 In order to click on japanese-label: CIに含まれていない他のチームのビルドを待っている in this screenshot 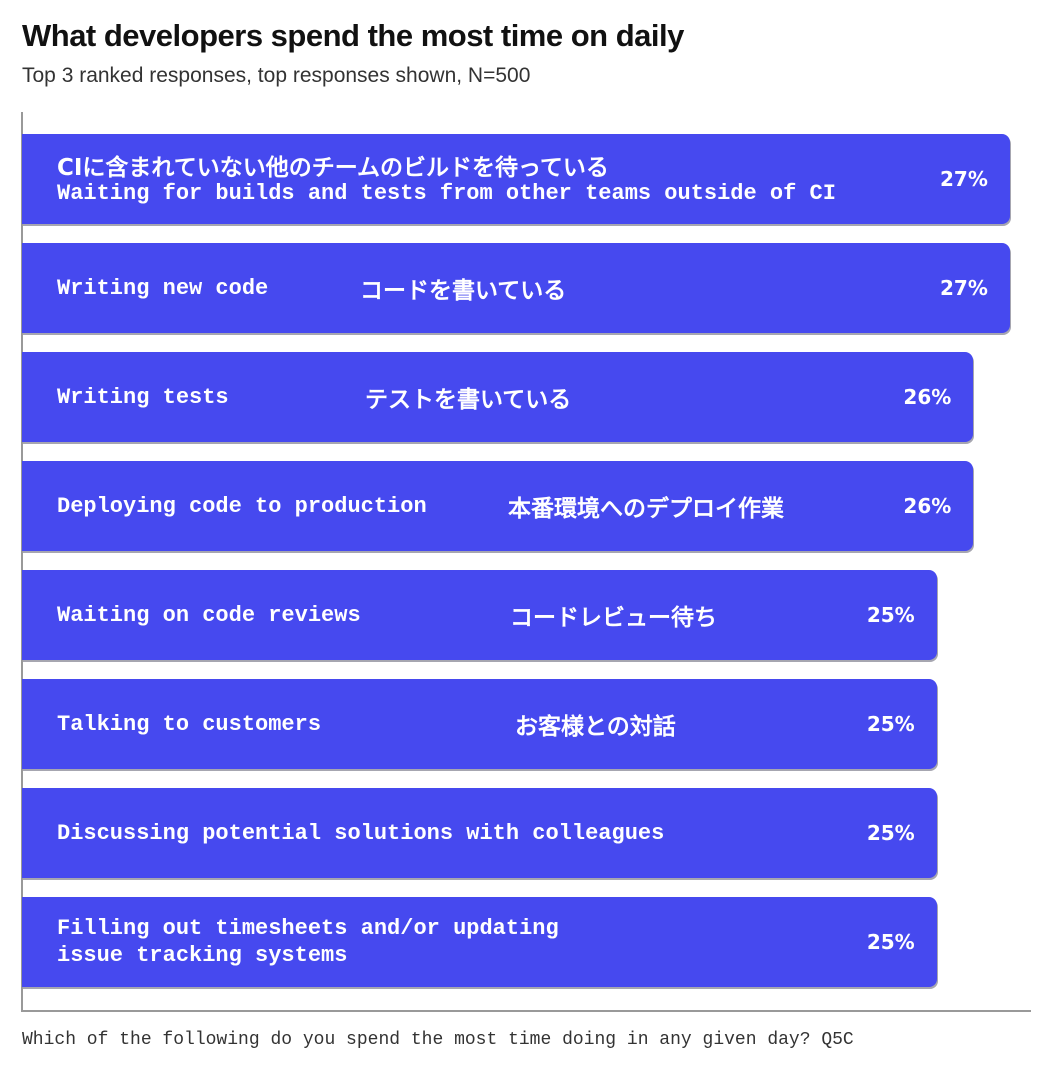, I will do `click(333, 168)`.